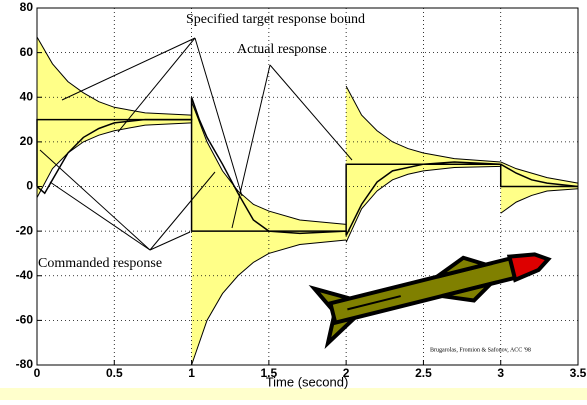  Describe the element at coordinates (307, 381) in the screenshot. I see `x-axis-label: Time (second)` at that location.